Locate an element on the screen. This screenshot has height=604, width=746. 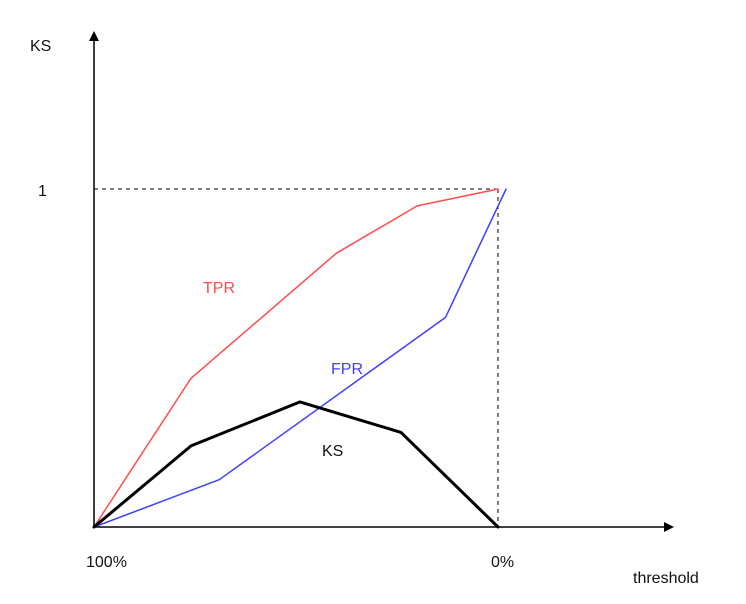
series-ks-line is located at coordinates (296, 464).